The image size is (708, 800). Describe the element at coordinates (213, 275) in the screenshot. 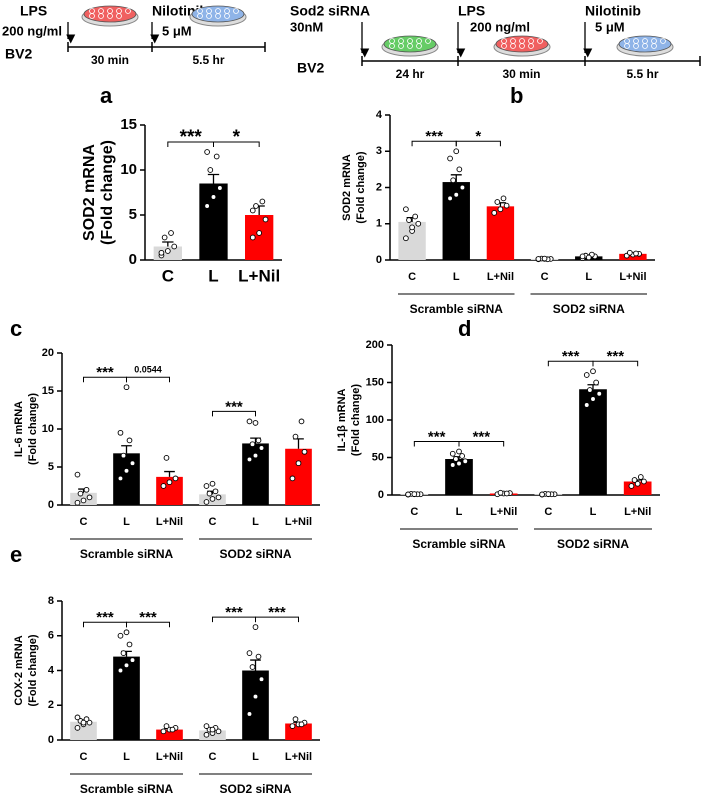

I see `x-tick-label: L` at that location.